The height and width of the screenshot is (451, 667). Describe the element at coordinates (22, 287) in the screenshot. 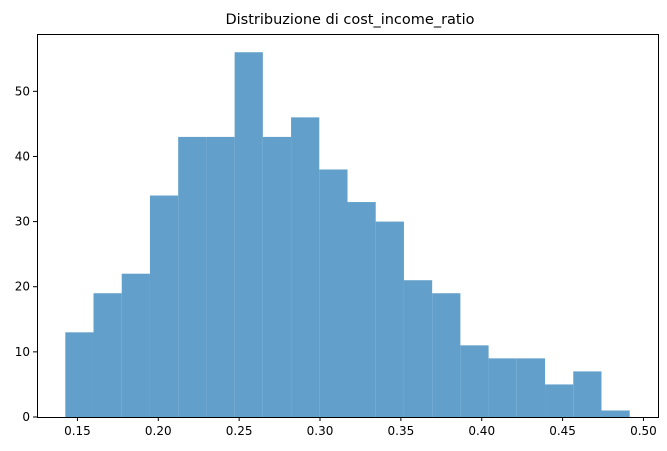

I see `y-tick-label: 20` at that location.